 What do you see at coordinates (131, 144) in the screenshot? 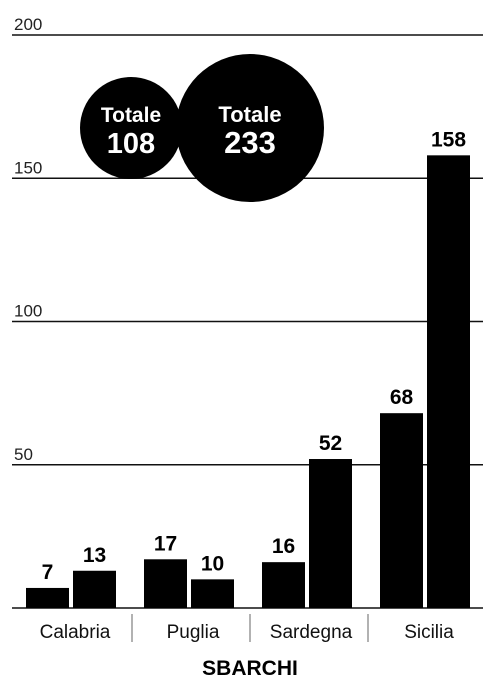
I see `total-bubble-value: 108` at bounding box center [131, 144].